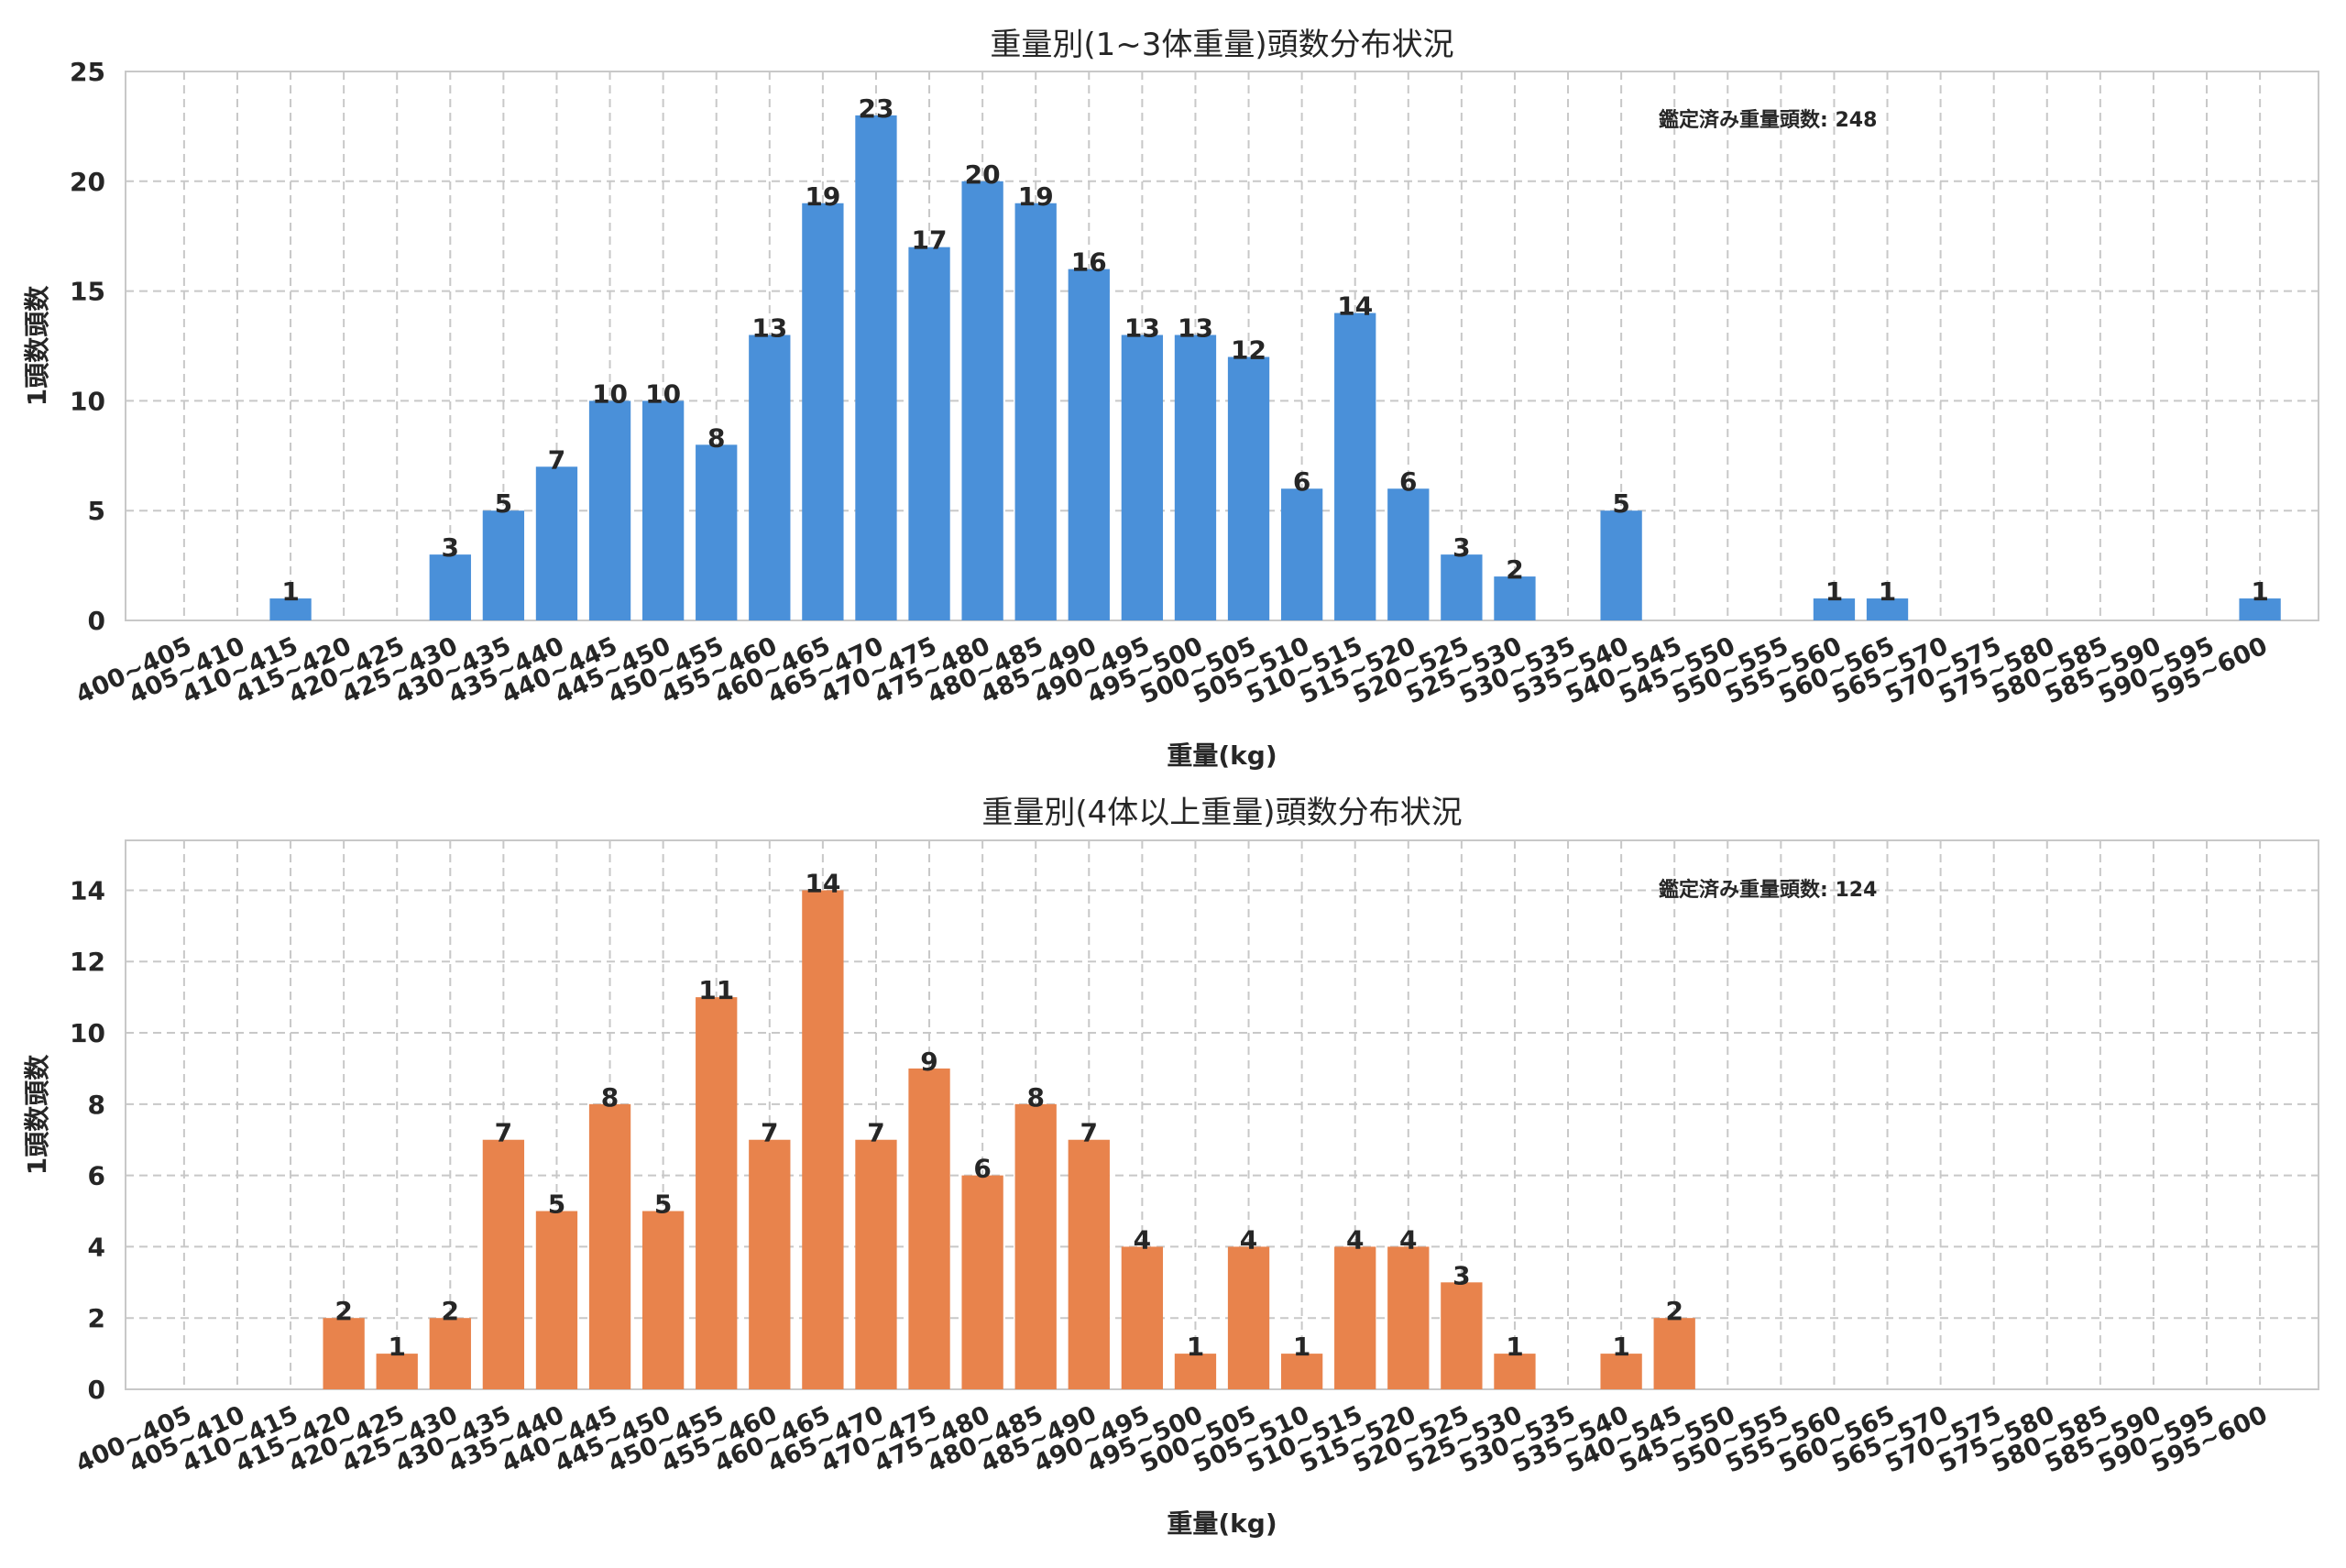 The image size is (2346, 1568). What do you see at coordinates (876, 368) in the screenshot?
I see `bar-465~470` at bounding box center [876, 368].